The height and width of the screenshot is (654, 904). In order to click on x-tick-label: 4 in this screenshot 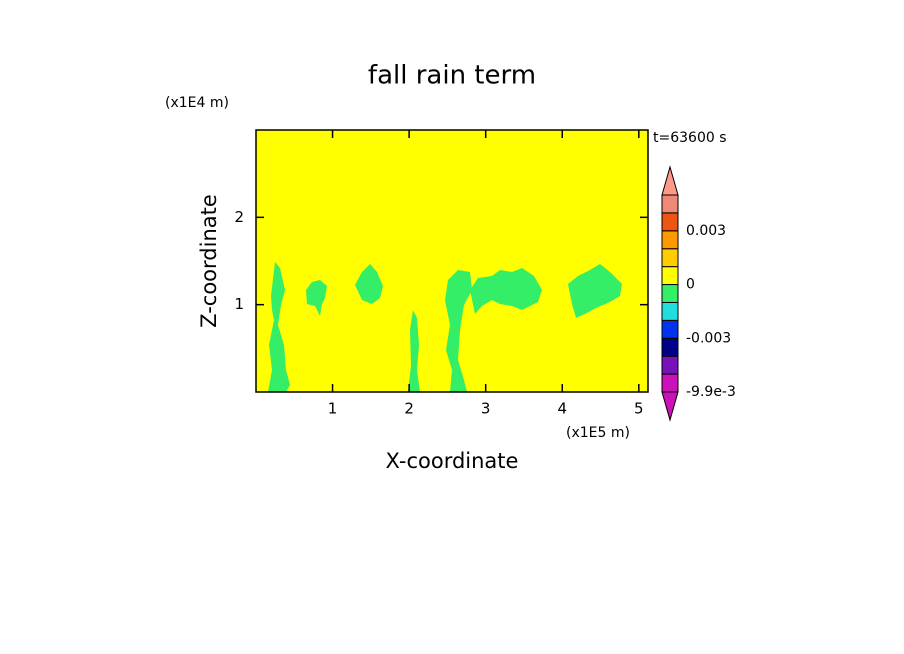, I will do `click(562, 409)`.